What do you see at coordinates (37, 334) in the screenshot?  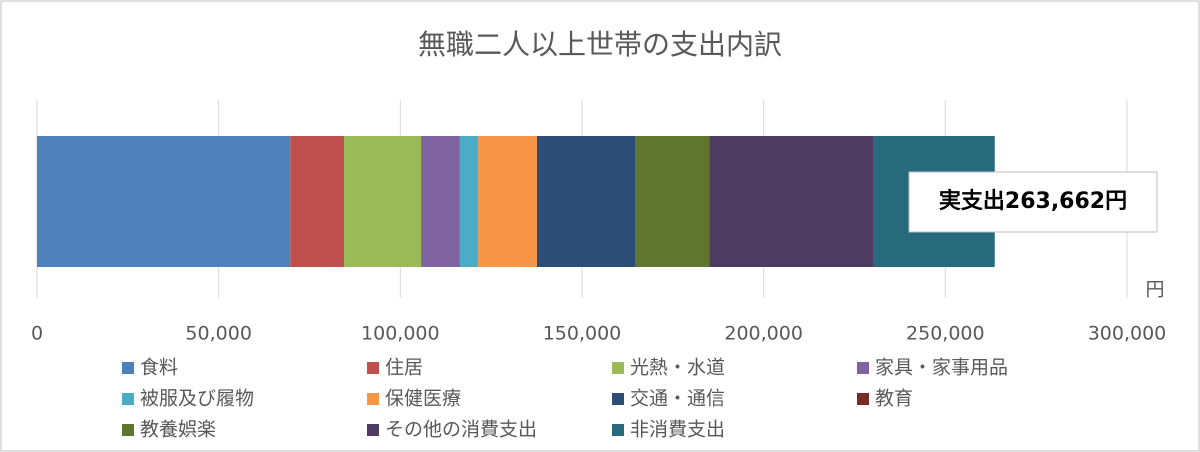 I see `x-tick-label: 0` at bounding box center [37, 334].